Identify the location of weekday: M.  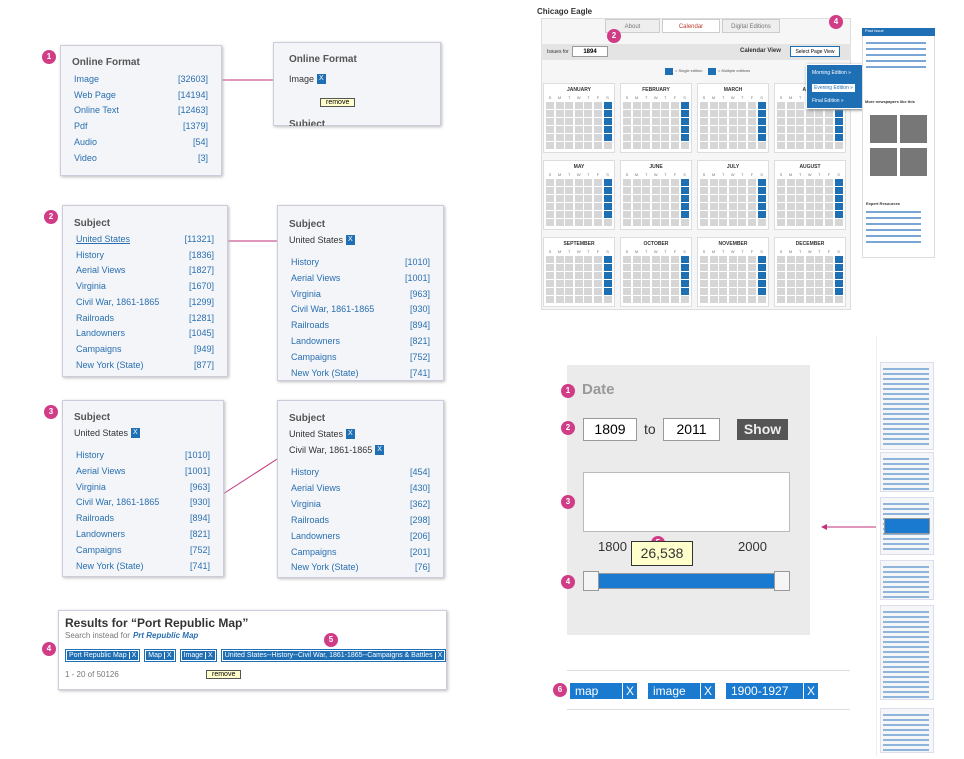
(790, 174).